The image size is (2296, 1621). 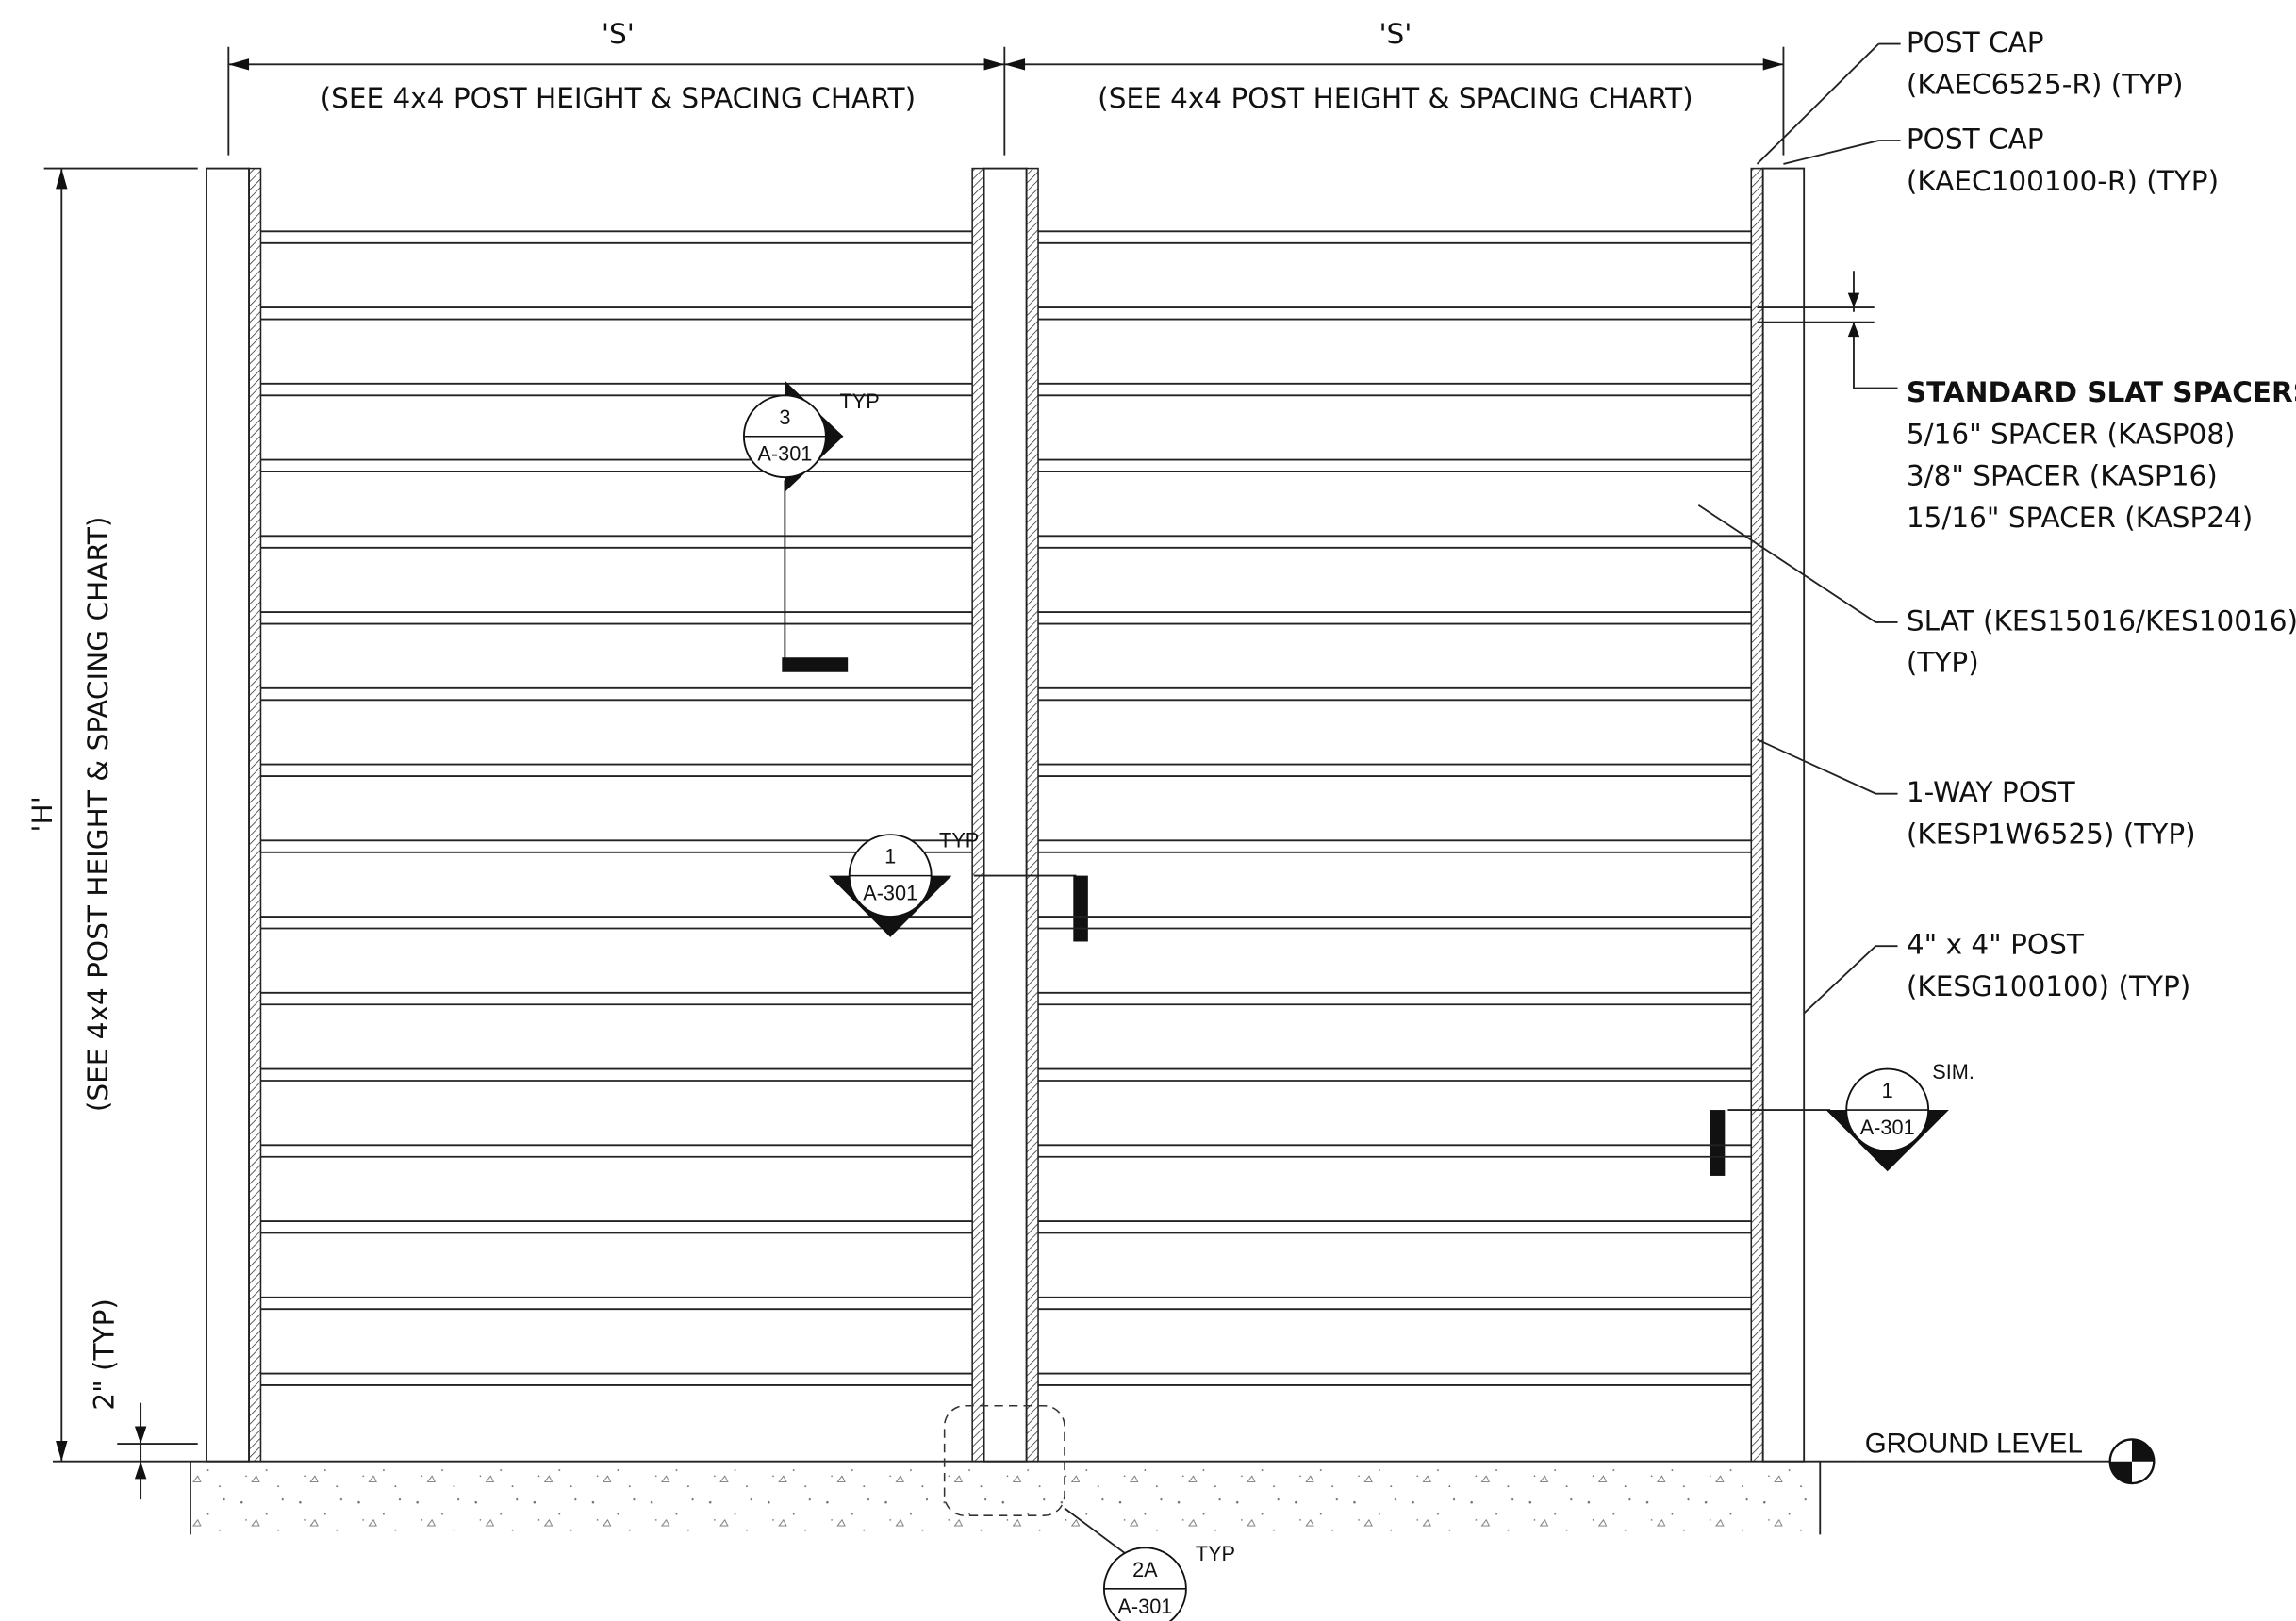 What do you see at coordinates (2101, 392) in the screenshot?
I see `callout-text: STANDARD SLAT SPACERS:` at bounding box center [2101, 392].